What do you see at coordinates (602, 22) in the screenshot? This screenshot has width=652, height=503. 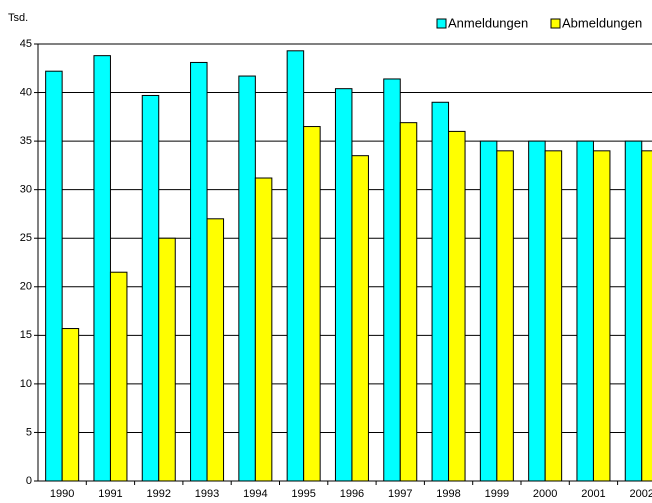 I see `legend-label: Abmeldungen` at bounding box center [602, 22].